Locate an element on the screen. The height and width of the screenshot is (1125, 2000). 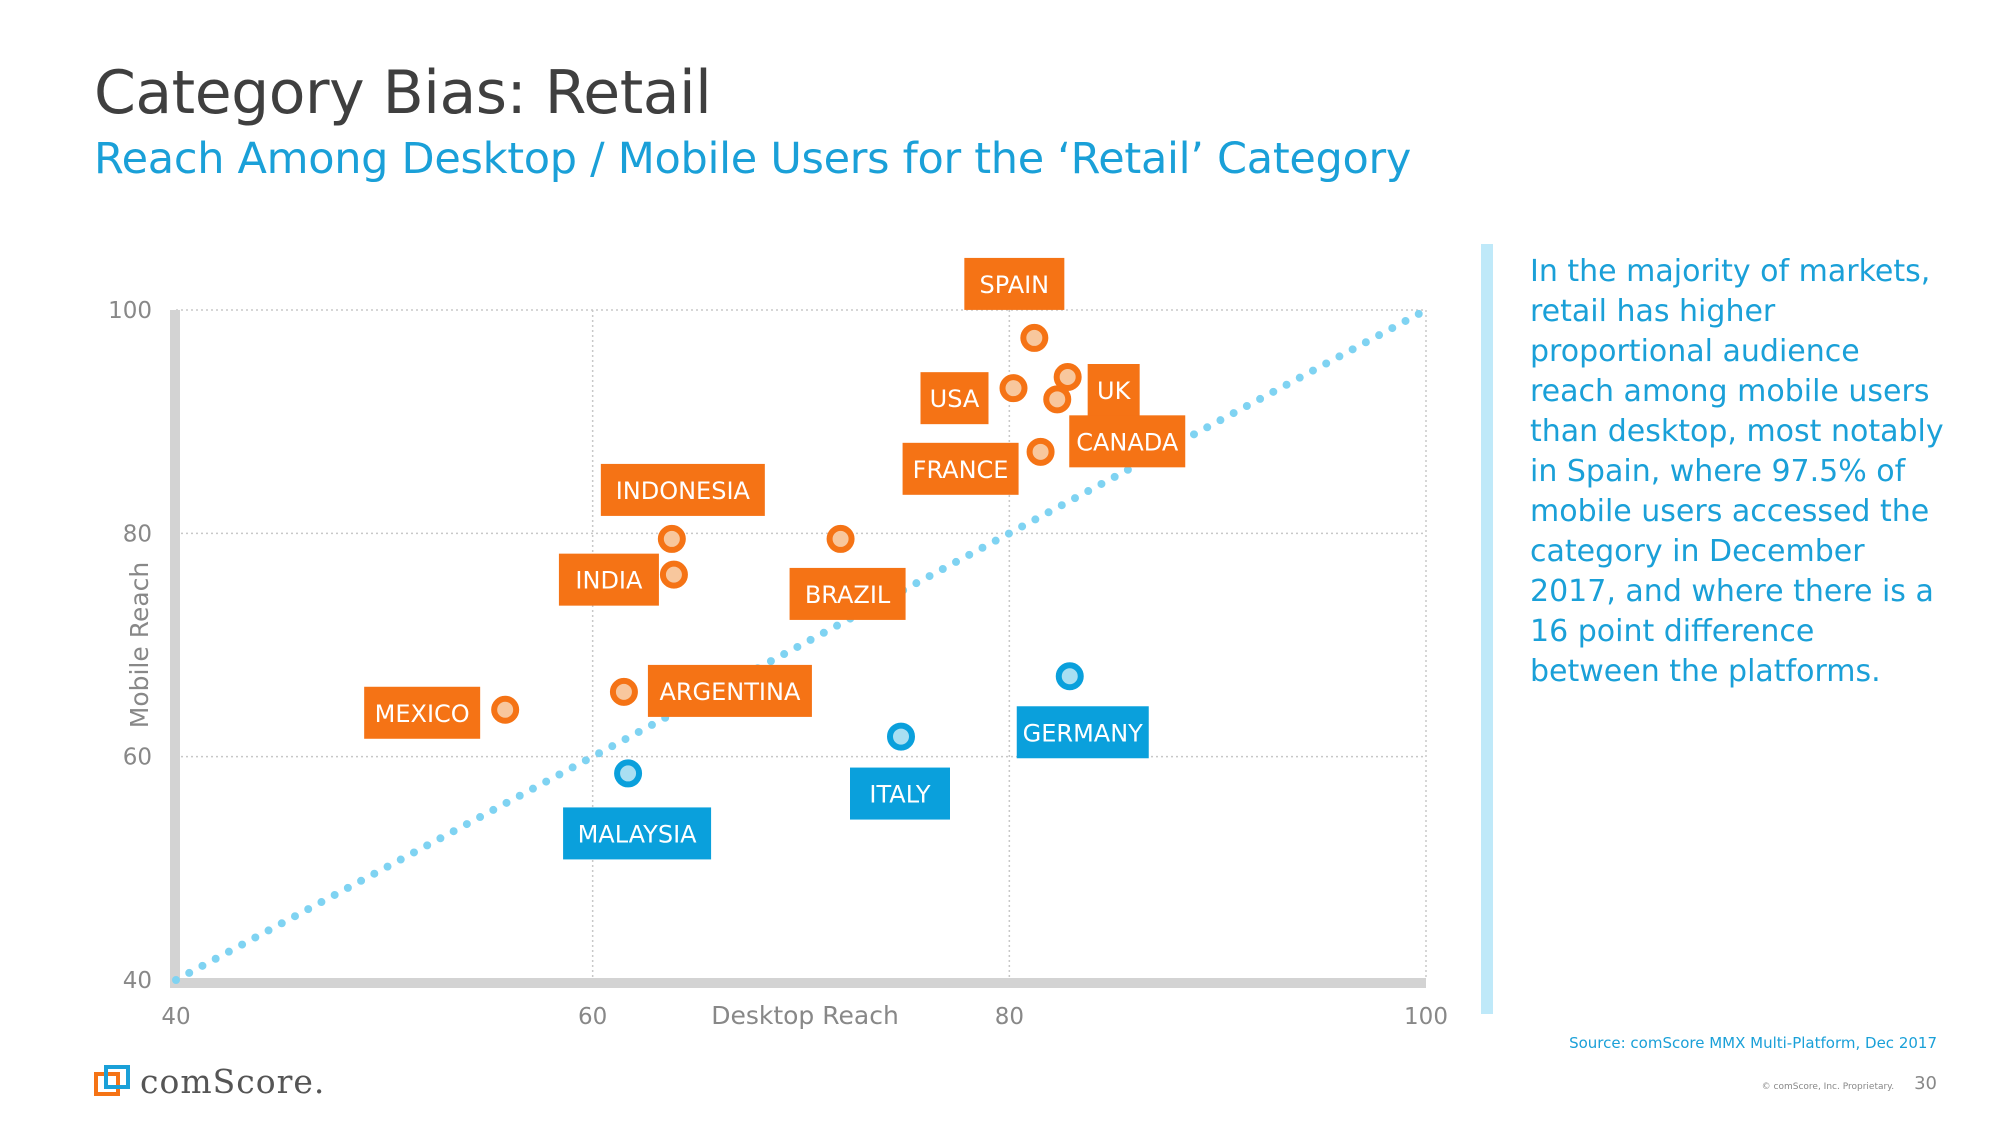
label-france: FRANCE is located at coordinates (960, 468).